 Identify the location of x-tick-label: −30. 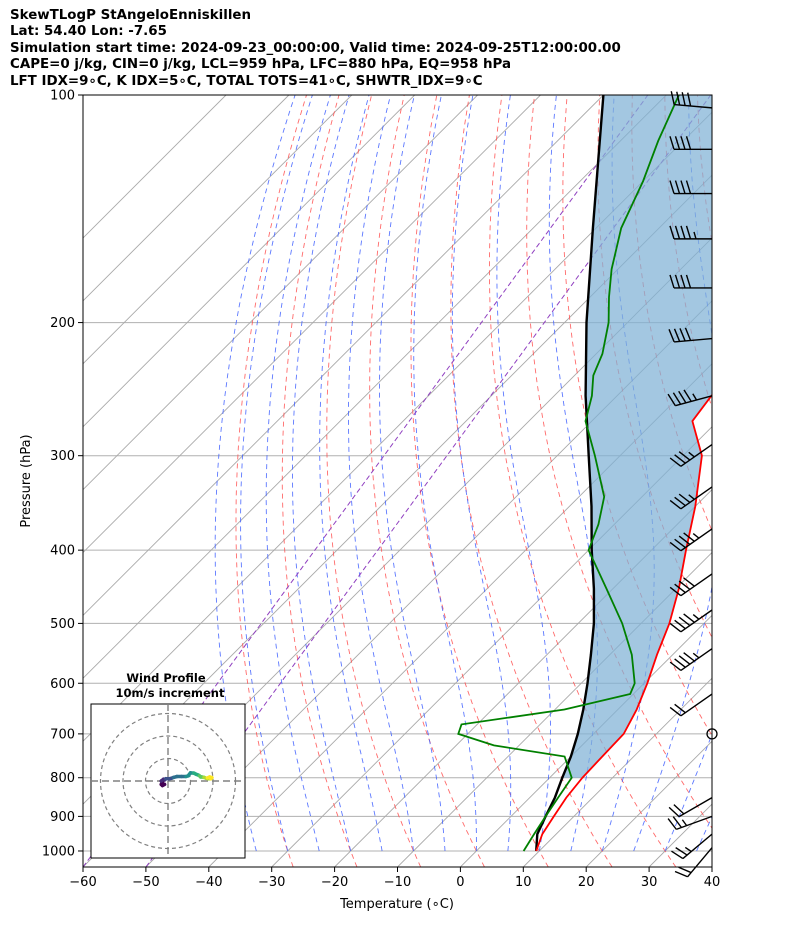
(271, 882).